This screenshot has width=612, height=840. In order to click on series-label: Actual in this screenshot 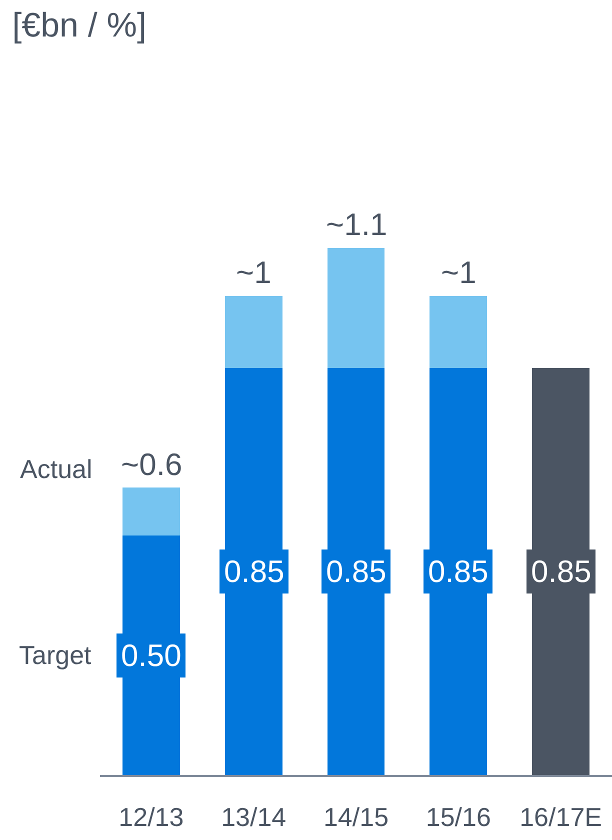, I will do `click(56, 469)`.